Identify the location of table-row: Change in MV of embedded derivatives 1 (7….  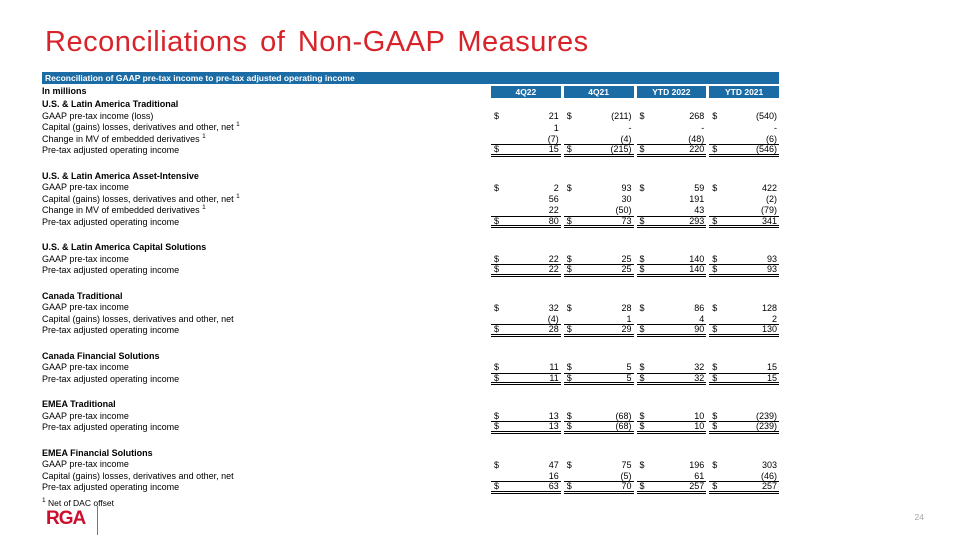
(410, 138).